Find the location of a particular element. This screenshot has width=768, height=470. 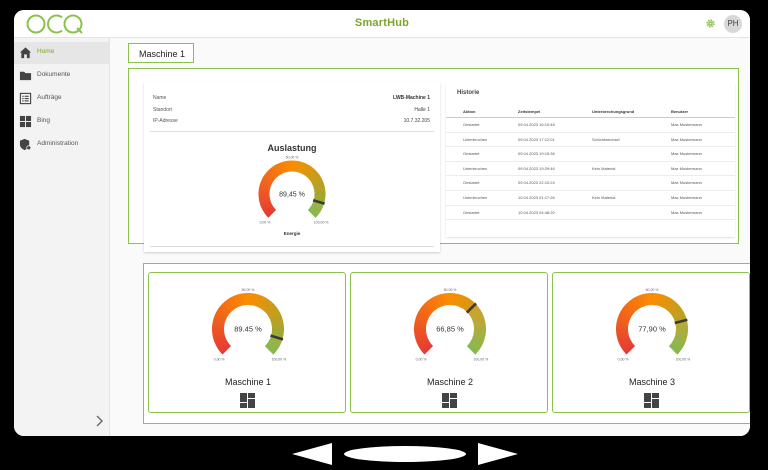

machine-gauge: 89.45 % 0,00 % 50,00 % 100,00 % is located at coordinates (249, 324).